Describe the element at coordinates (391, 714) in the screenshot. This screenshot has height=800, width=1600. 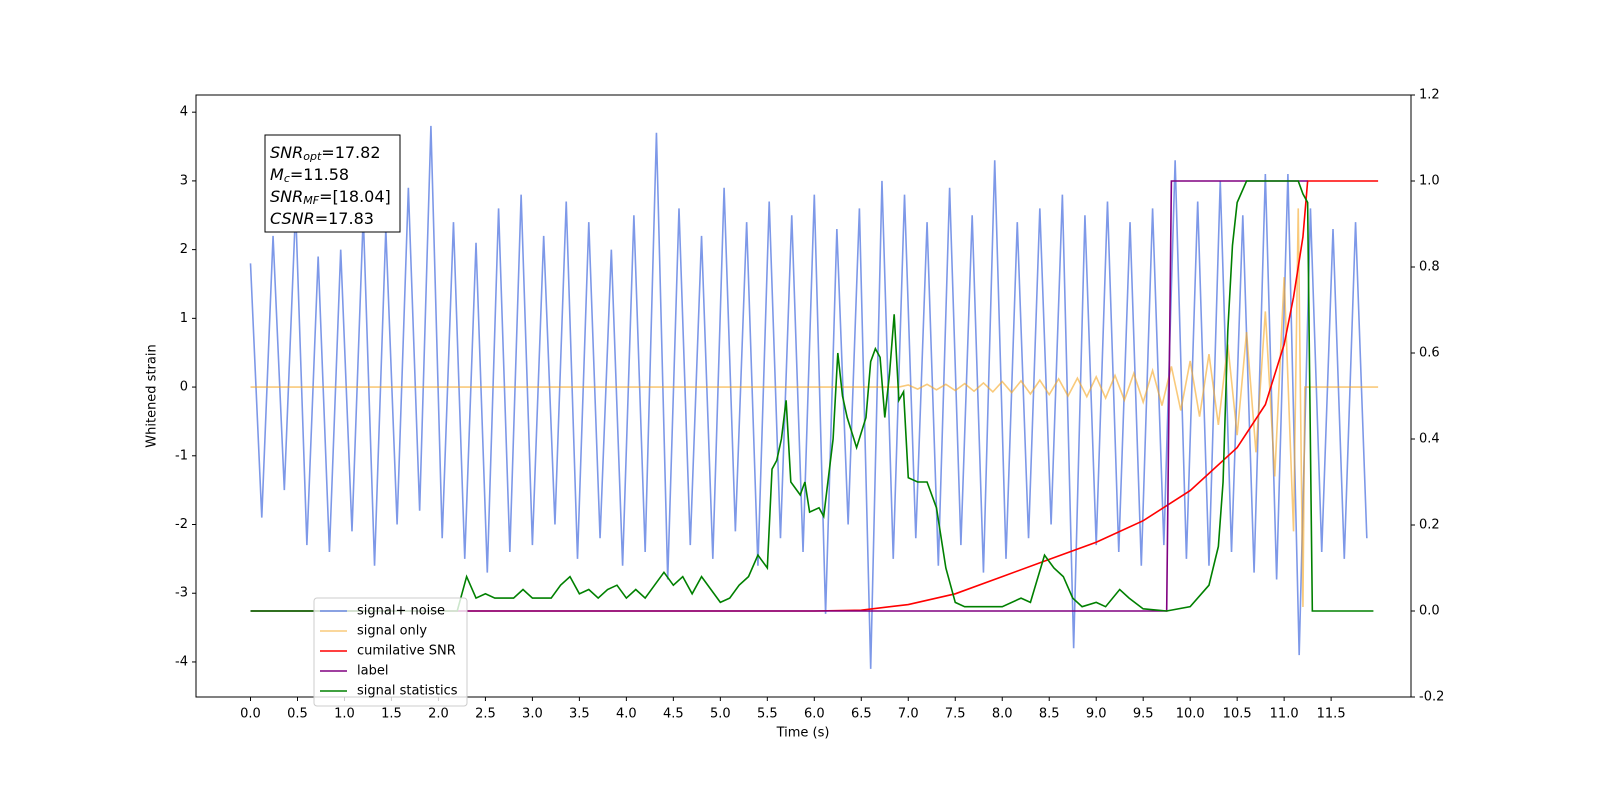
I see `x-tick-label: 1.5` at that location.